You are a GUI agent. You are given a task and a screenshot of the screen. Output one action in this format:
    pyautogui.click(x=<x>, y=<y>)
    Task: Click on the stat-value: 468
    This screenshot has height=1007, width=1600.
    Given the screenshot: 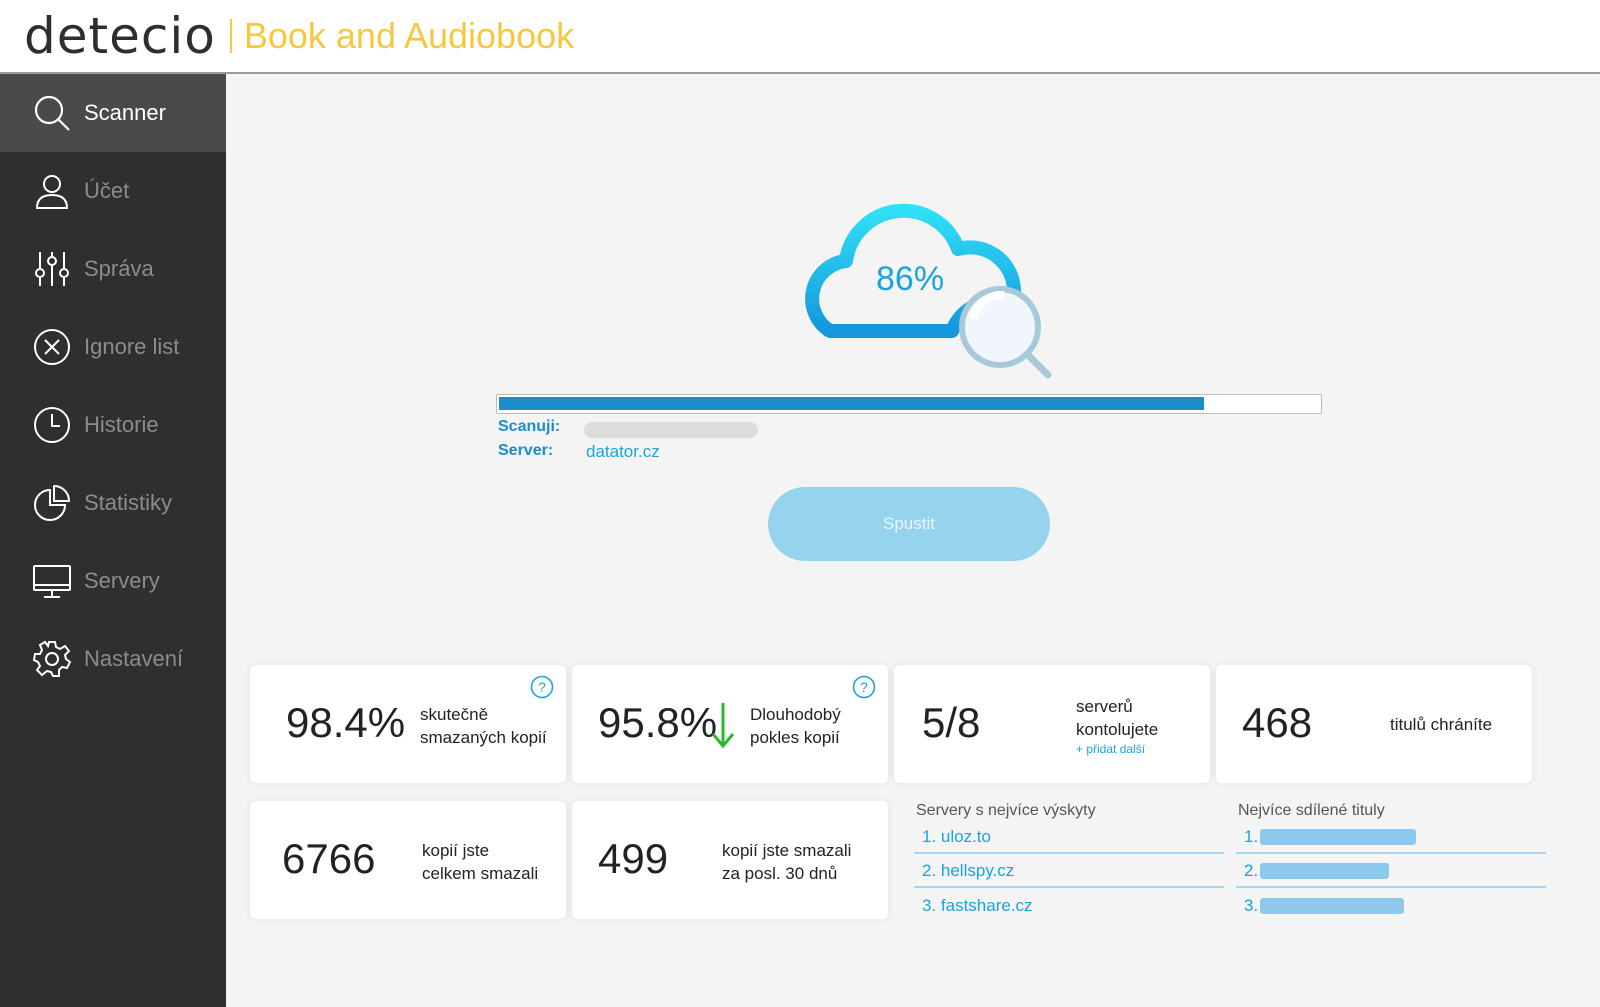 What is the action you would take?
    pyautogui.click(x=1277, y=722)
    